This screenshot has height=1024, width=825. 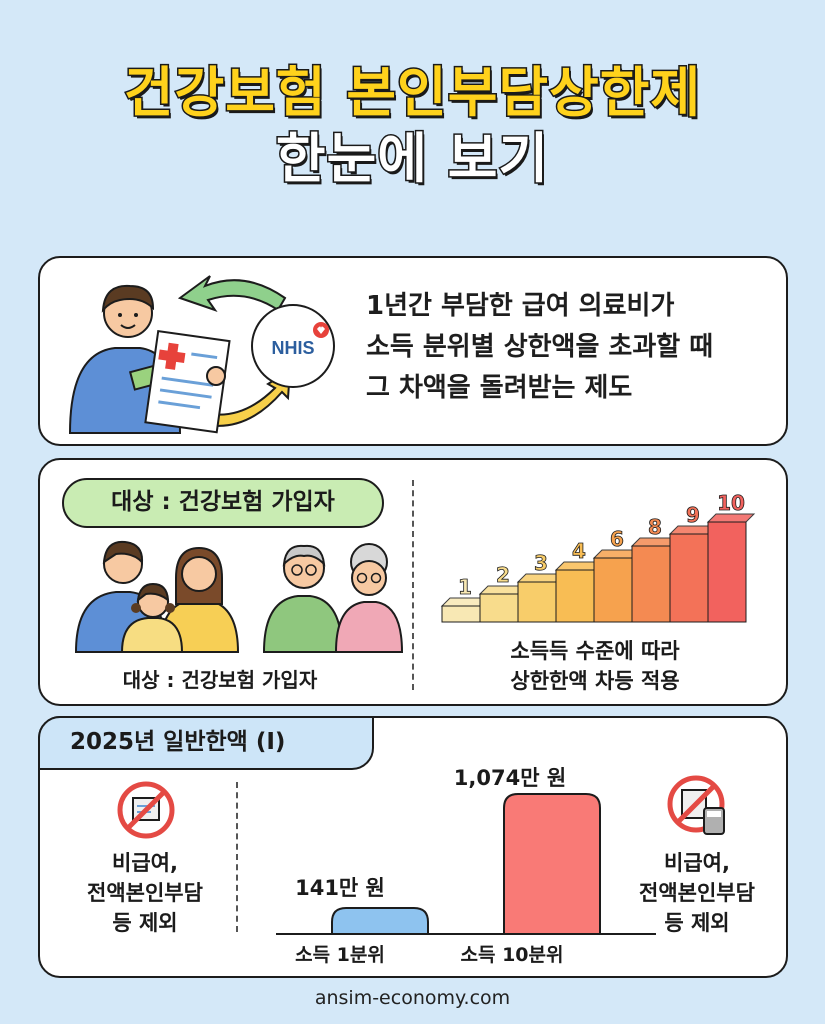 I want to click on site-url: ansim-economy.com, so click(x=412, y=998).